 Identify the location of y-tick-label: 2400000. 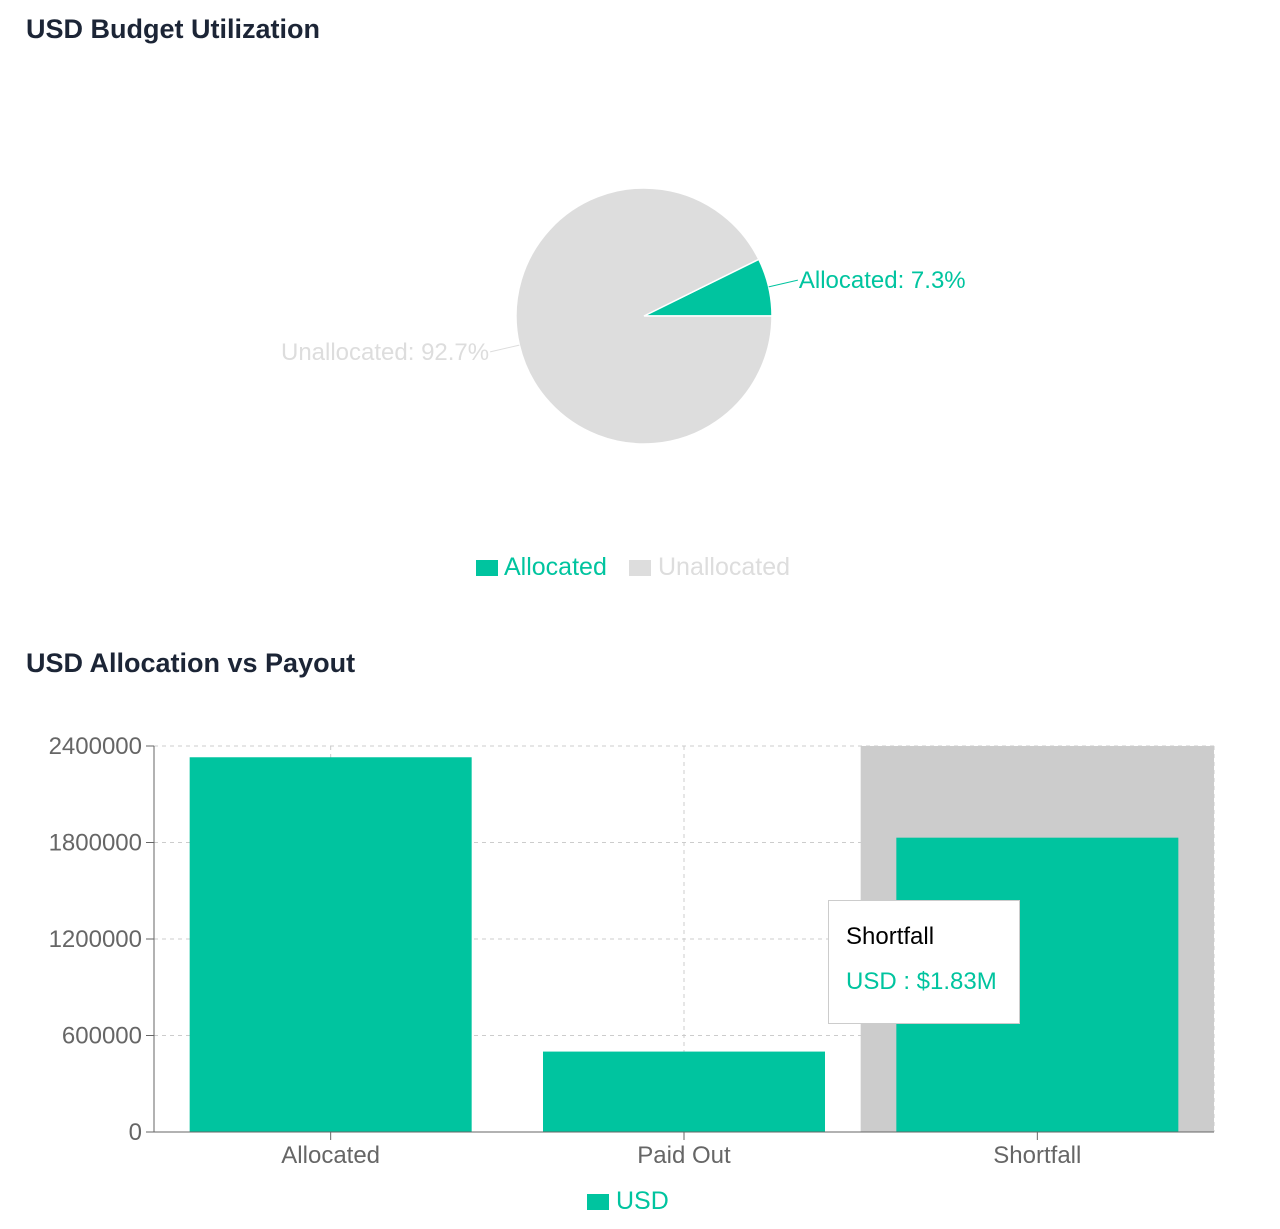
(95, 746).